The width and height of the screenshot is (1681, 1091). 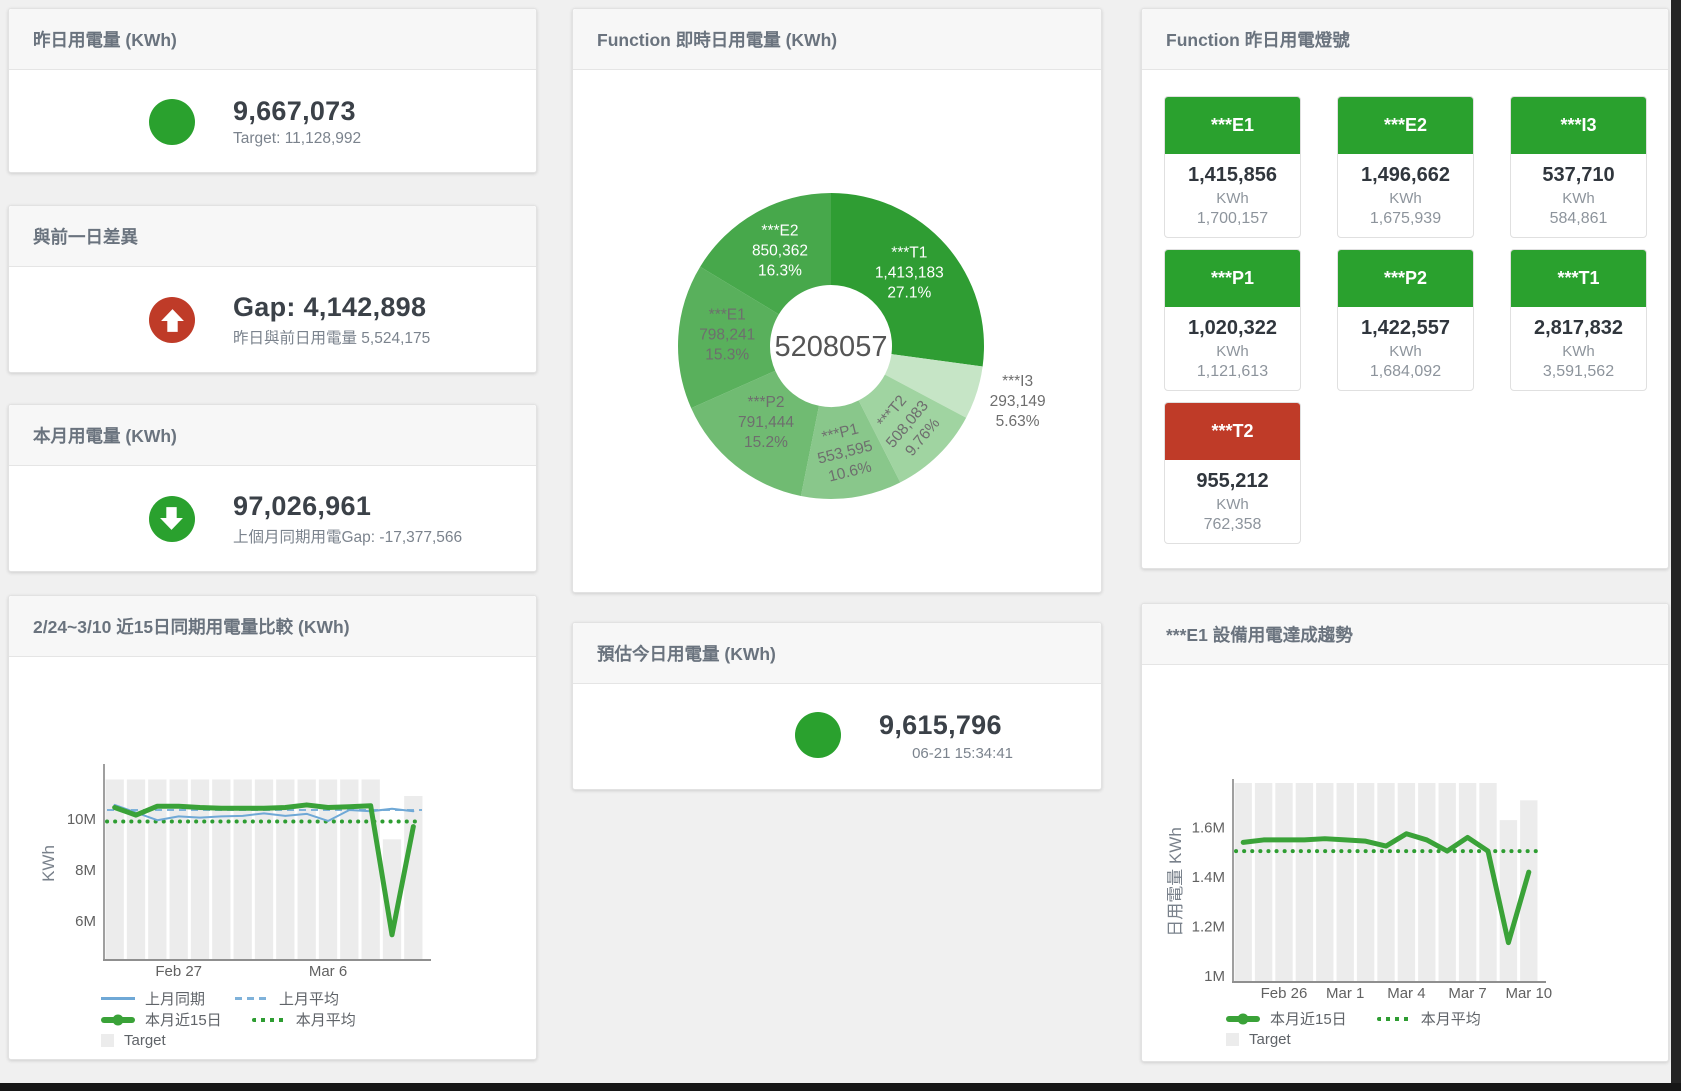 What do you see at coordinates (172, 519) in the screenshot?
I see `arrow-down-icon` at bounding box center [172, 519].